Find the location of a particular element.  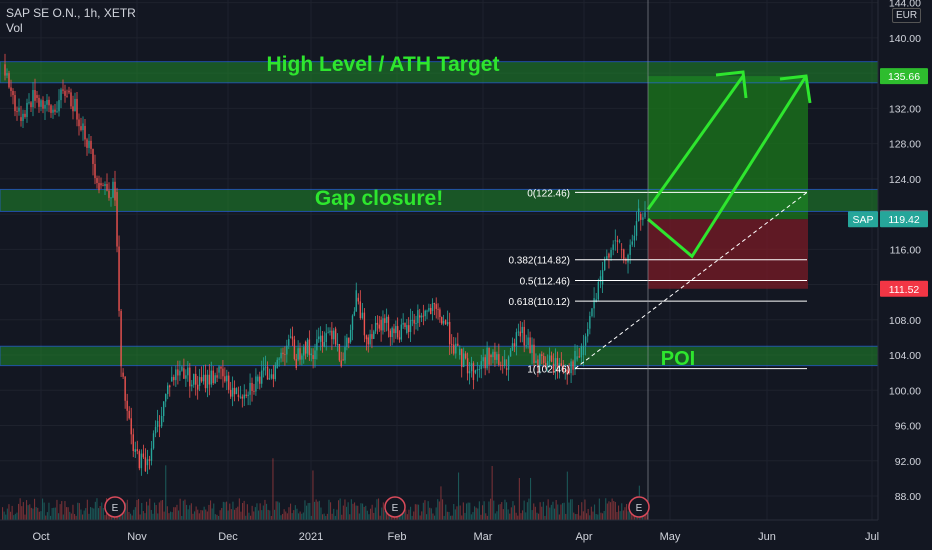

price-tick-label: 88.00 is located at coordinates (908, 497).